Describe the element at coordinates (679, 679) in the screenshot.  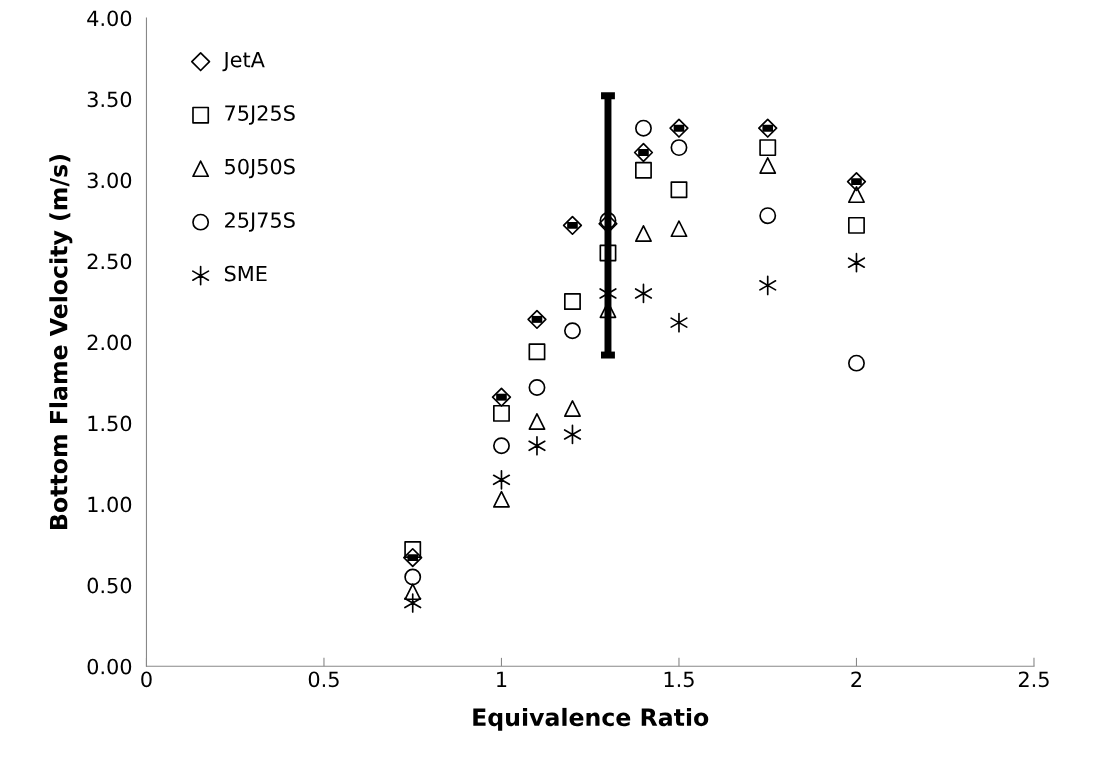
I see `x-tick-label: 1.5` at that location.